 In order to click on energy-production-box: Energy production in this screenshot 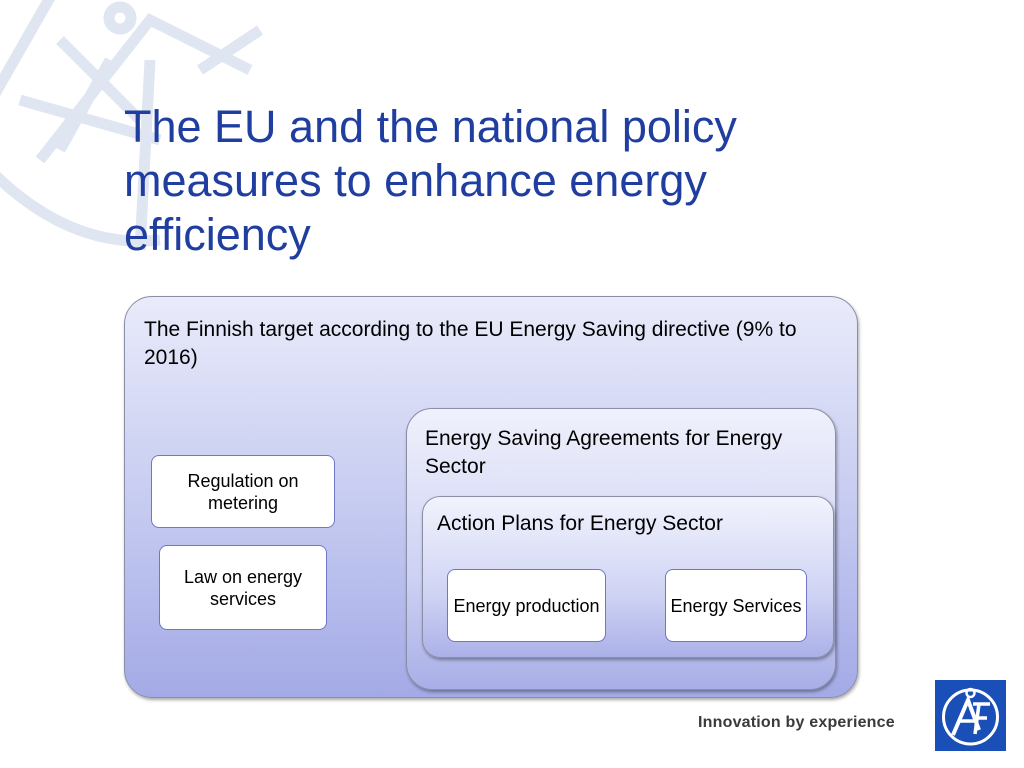, I will do `click(526, 605)`.